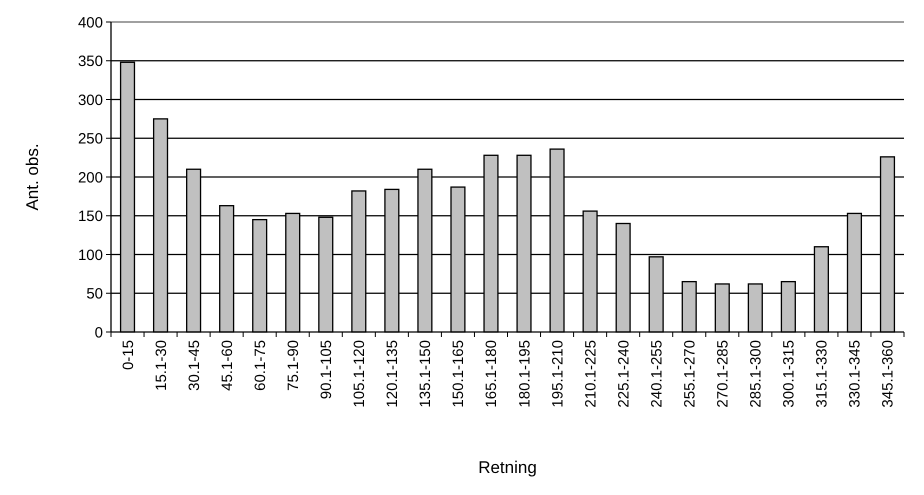  Describe the element at coordinates (623, 374) in the screenshot. I see `x-tick-label: 225.1-240` at that location.